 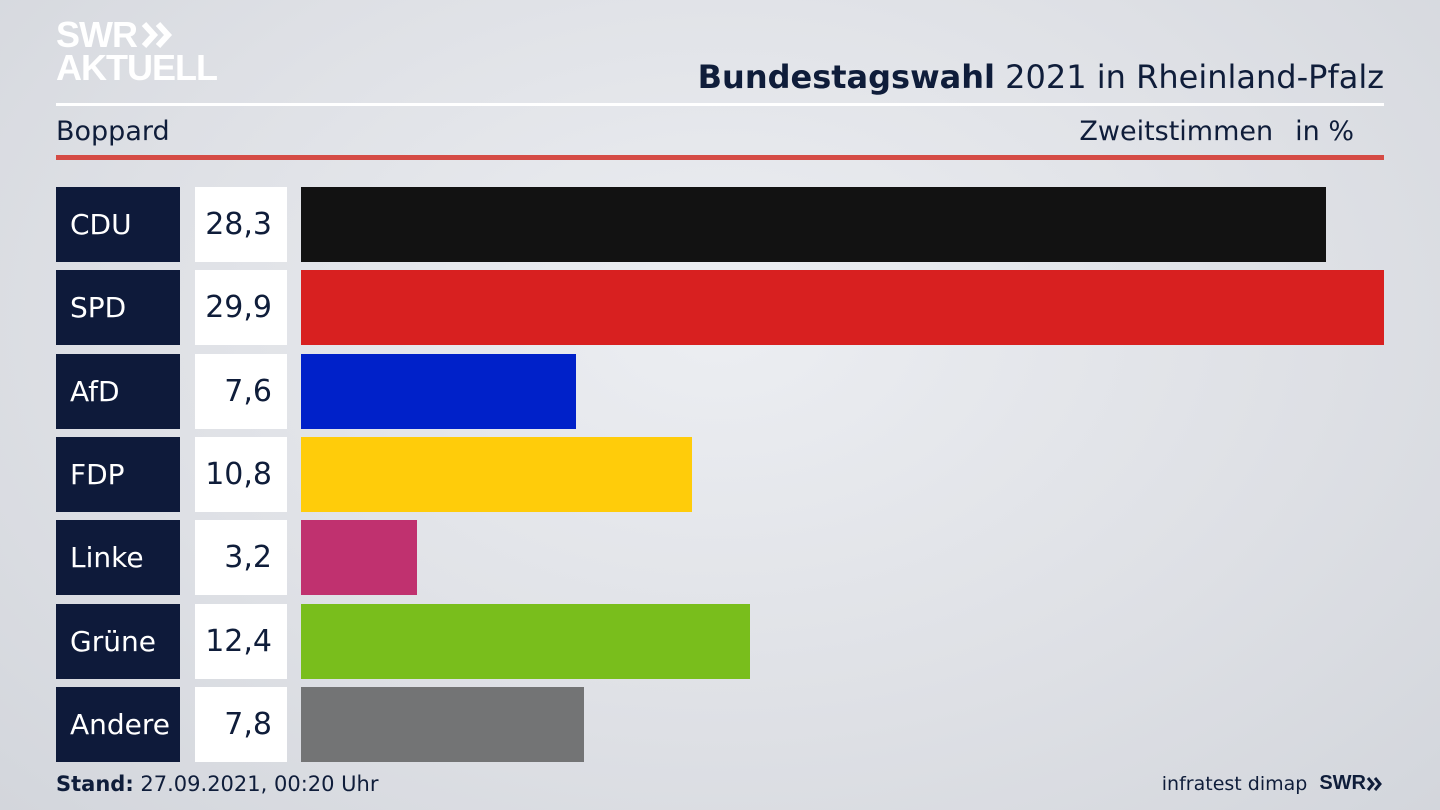 What do you see at coordinates (118, 224) in the screenshot?
I see `party-label: CDU` at bounding box center [118, 224].